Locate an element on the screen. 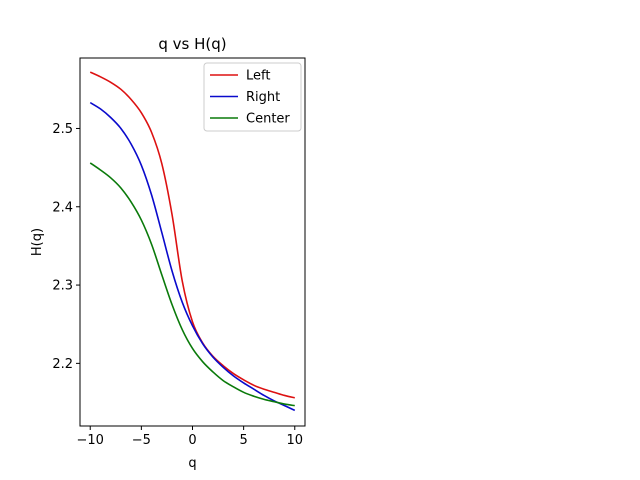 The image size is (640, 480). x-axis-title: q is located at coordinates (192, 463).